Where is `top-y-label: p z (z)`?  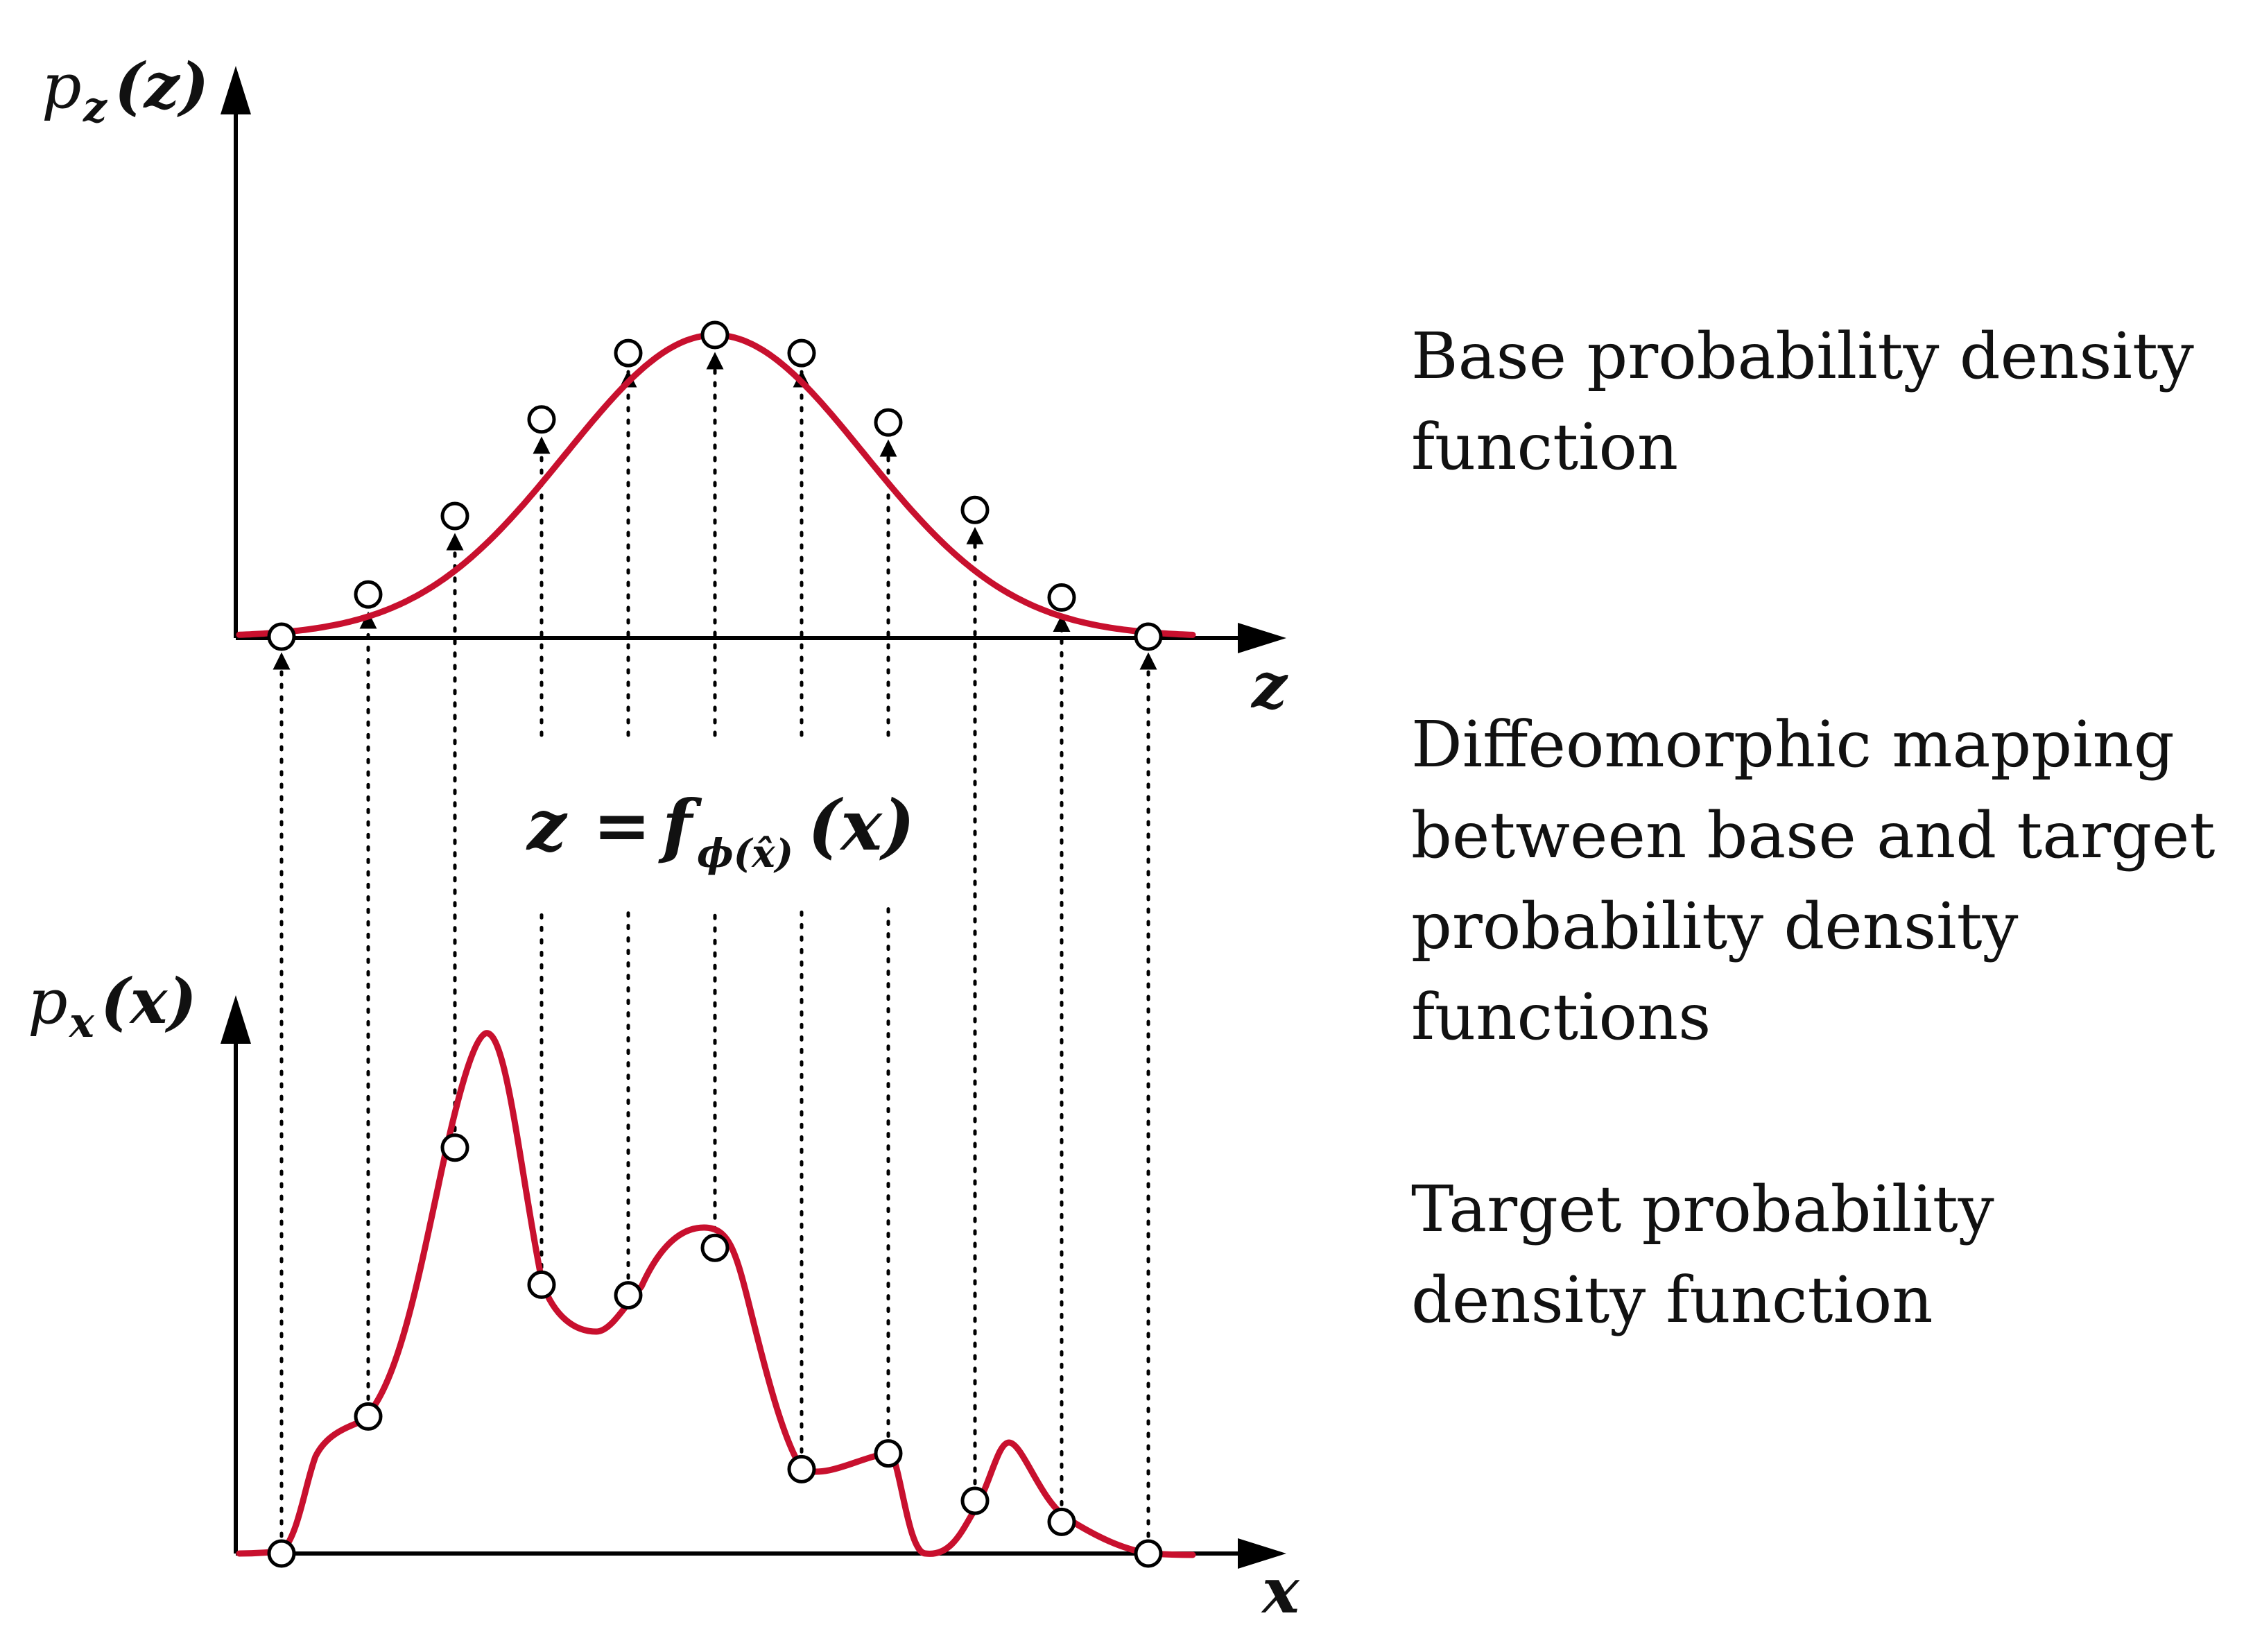
top-y-label: p z (z) is located at coordinates (126, 90).